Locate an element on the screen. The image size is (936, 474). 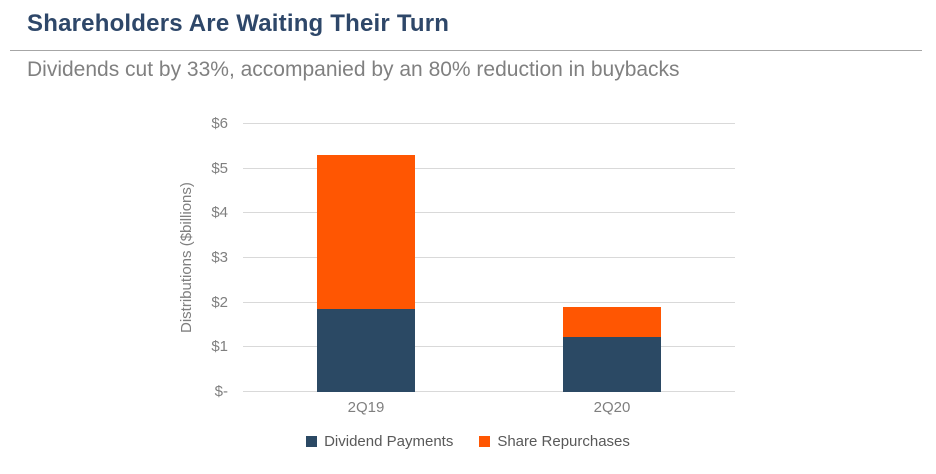
bar-2q20 is located at coordinates (612, 258).